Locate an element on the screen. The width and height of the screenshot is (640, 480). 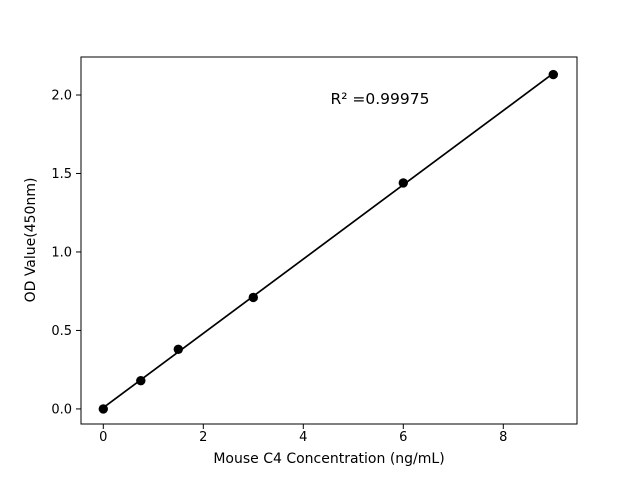
x-axis-tick-label: 0 is located at coordinates (103, 437).